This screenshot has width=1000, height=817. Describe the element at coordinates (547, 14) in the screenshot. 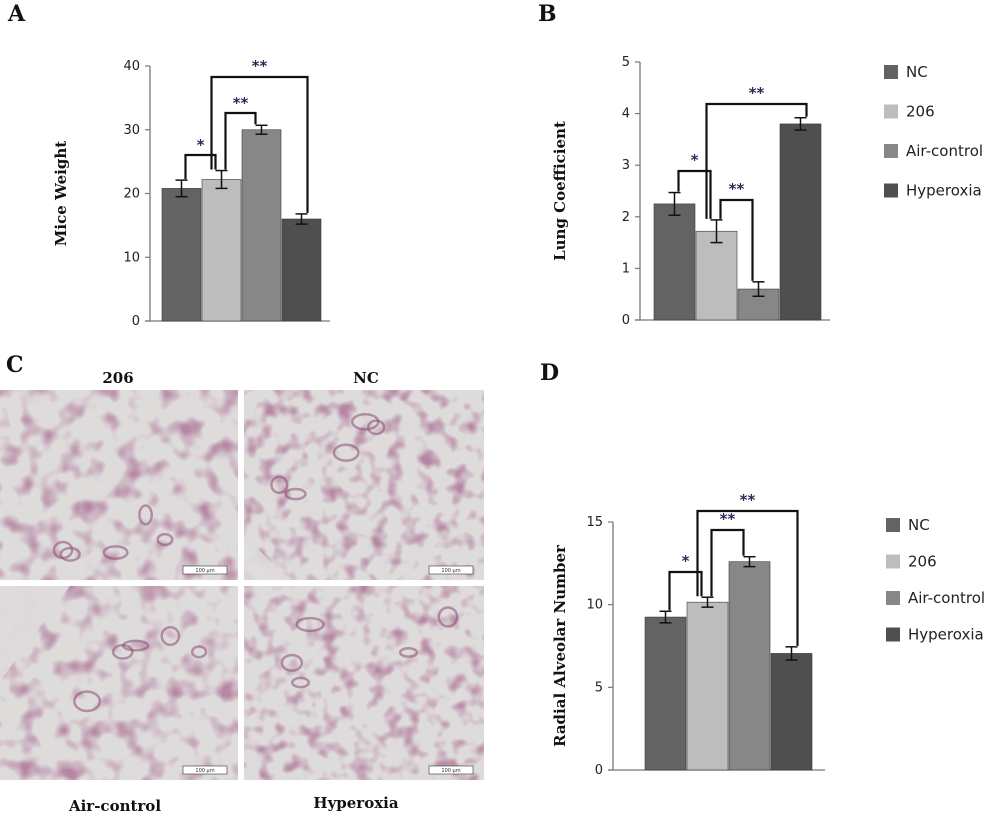

I see `panel-label-b: B` at that location.